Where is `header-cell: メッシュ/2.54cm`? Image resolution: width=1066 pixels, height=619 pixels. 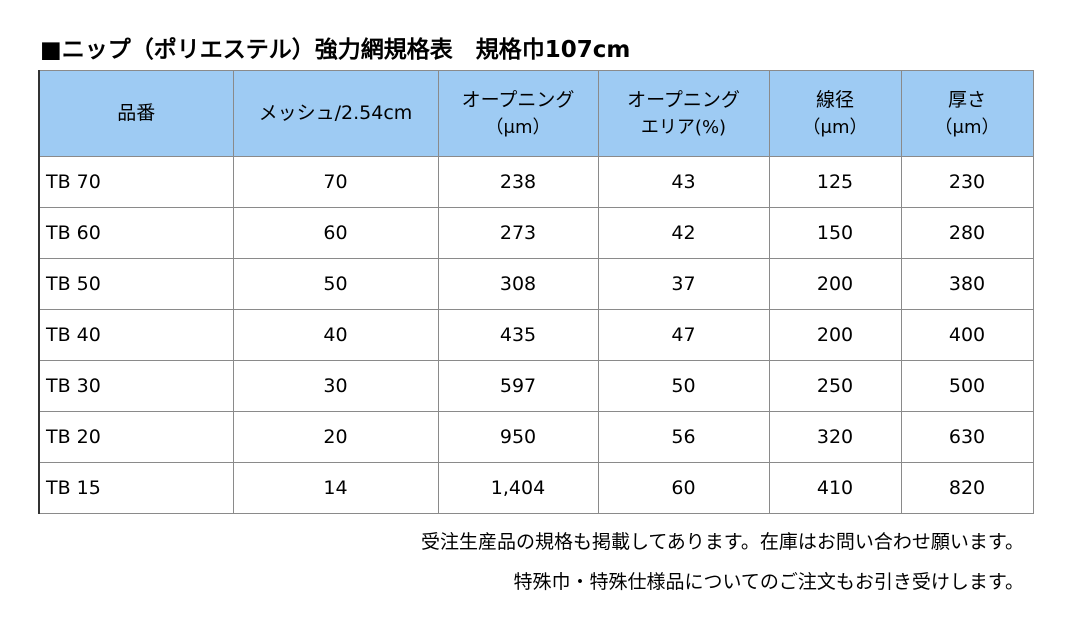 header-cell: メッシュ/2.54cm is located at coordinates (335, 113).